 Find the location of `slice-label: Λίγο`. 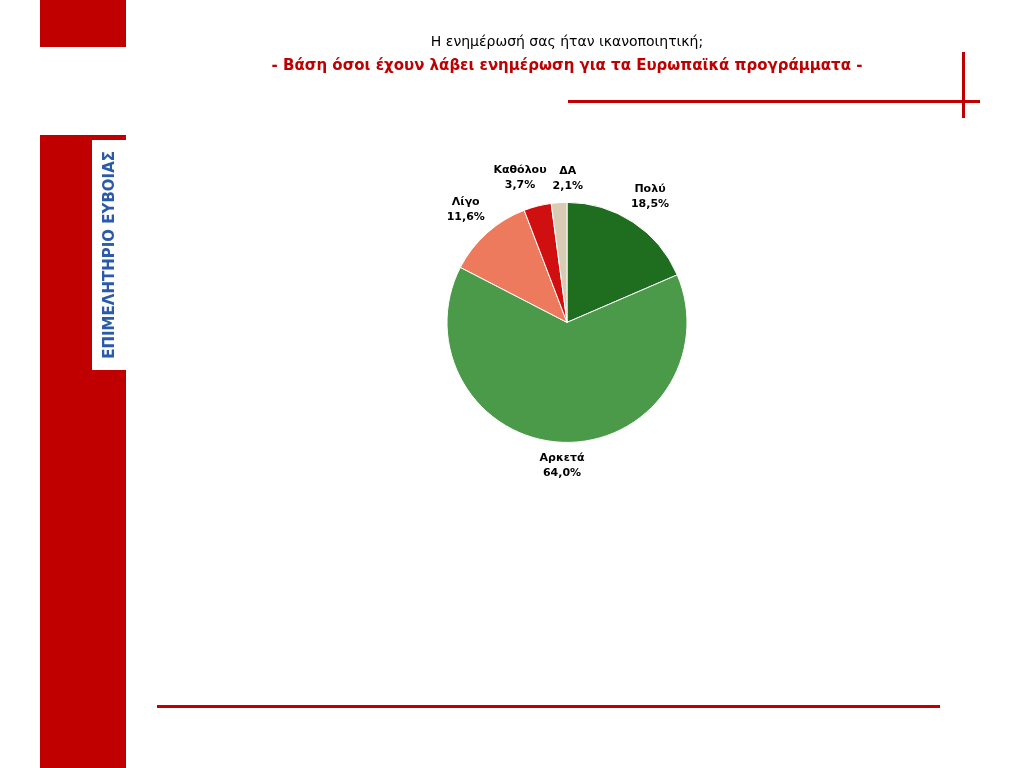

slice-label: Λίγο is located at coordinates (466, 201).